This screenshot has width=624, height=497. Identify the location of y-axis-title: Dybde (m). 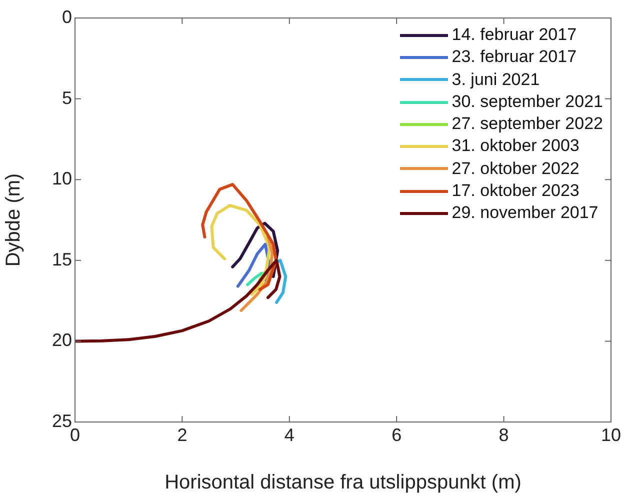
(13, 220).